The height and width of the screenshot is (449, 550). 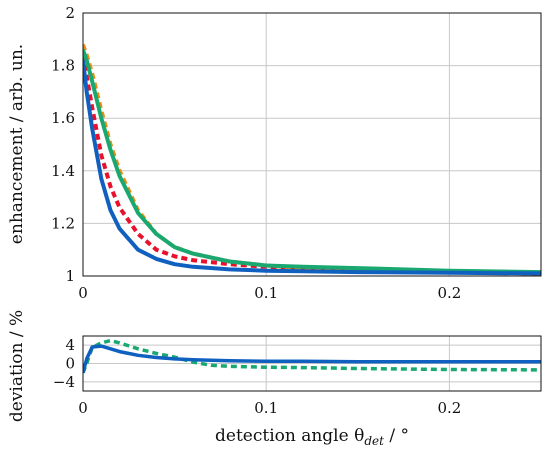 I want to click on top-y-tick-label: 1, so click(x=70, y=276).